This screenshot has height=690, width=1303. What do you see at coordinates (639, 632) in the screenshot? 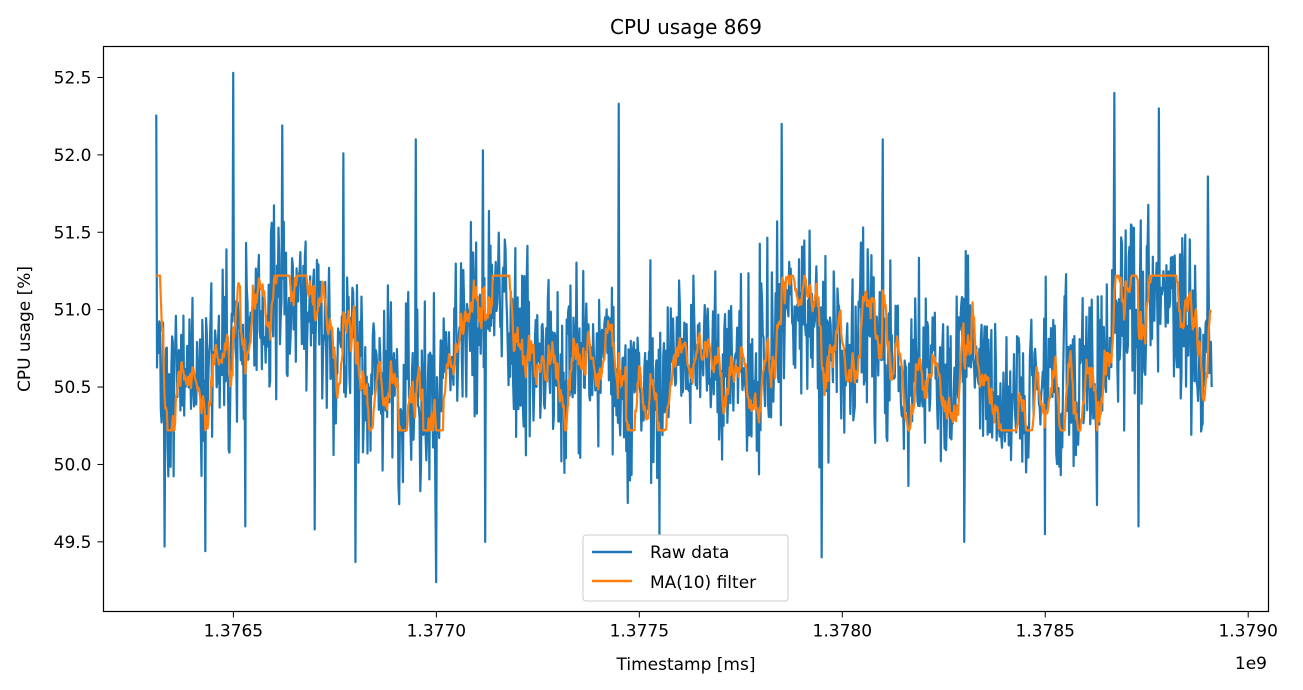
I see `x-tick-label: 1.3775` at bounding box center [639, 632].